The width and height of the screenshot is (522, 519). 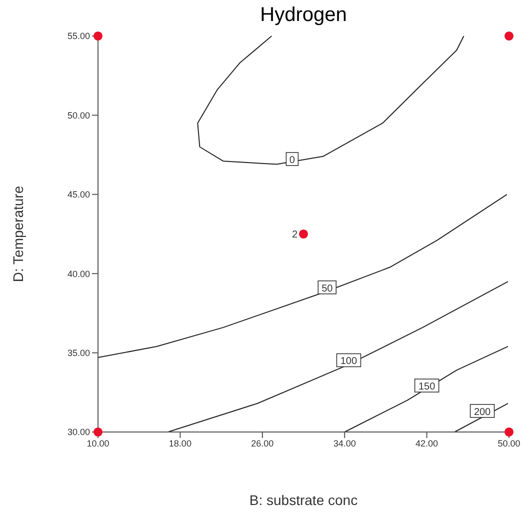 I want to click on annotation: 0, so click(x=292, y=160).